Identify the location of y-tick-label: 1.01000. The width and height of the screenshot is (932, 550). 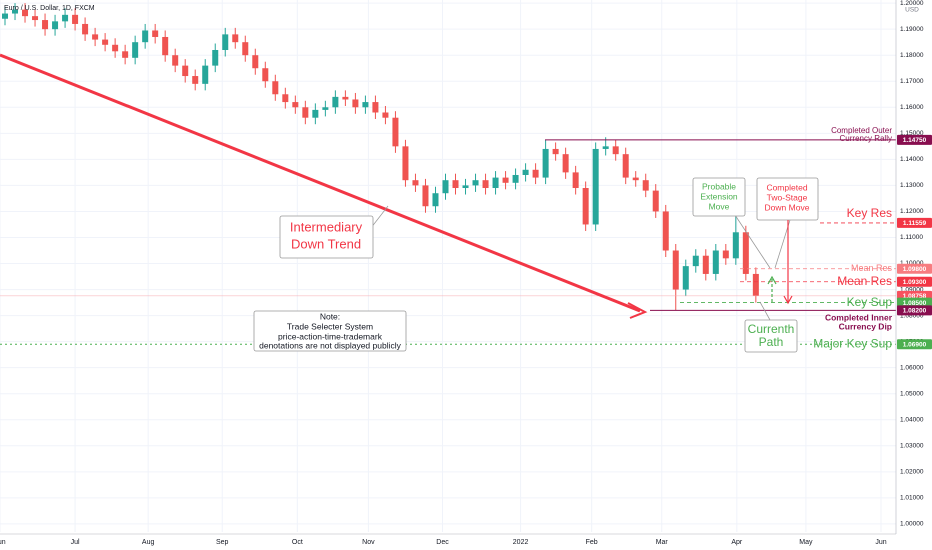
(912, 498).